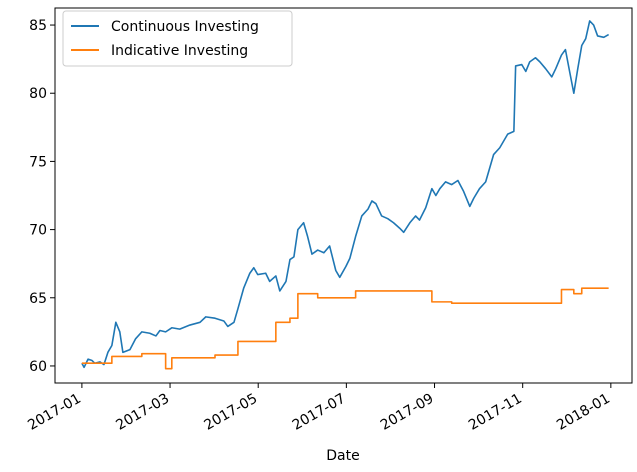 This screenshot has height=472, width=637. I want to click on y-tick-label: 85, so click(38, 26).